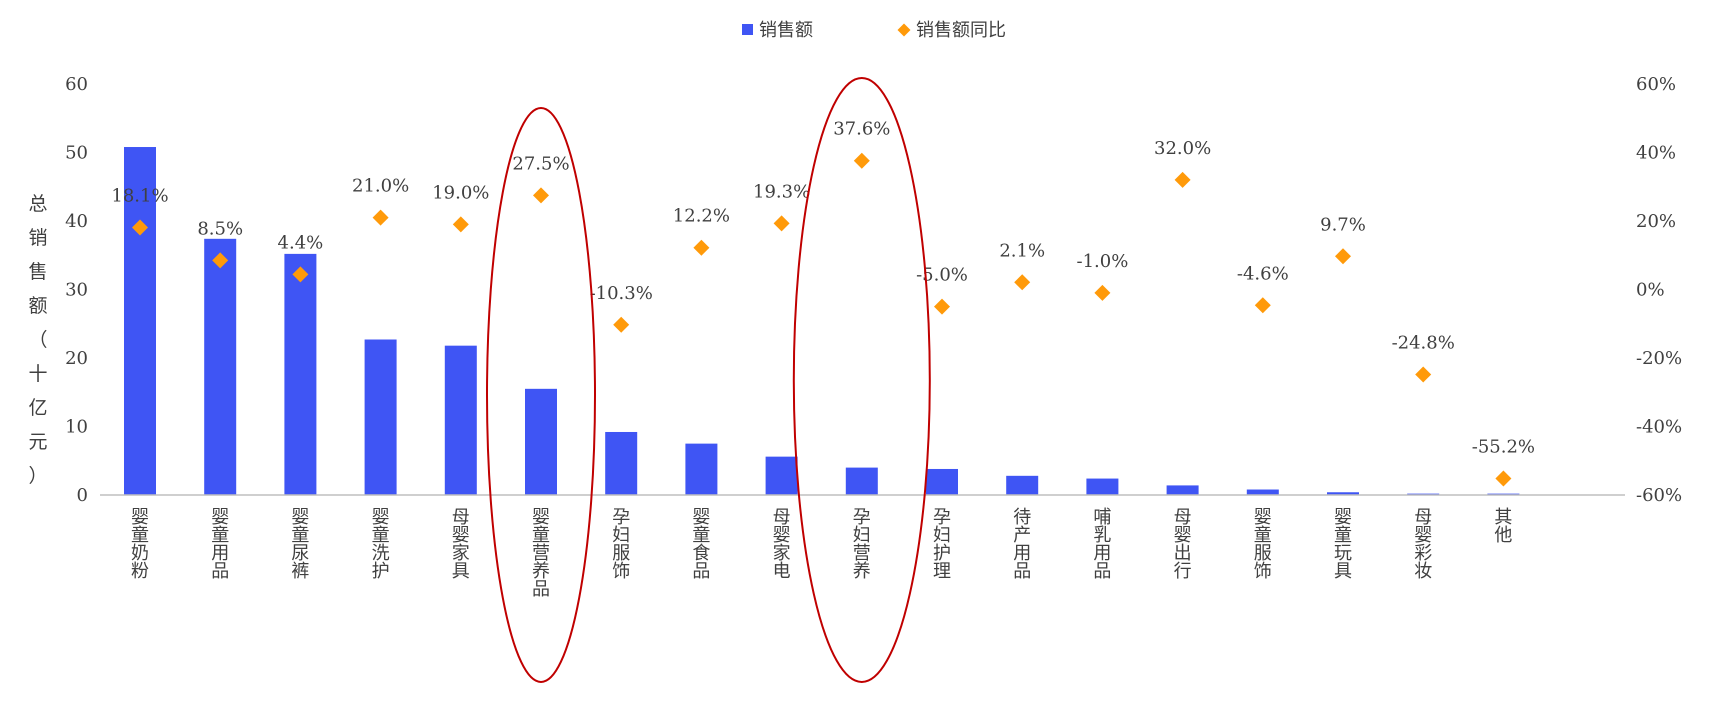 The width and height of the screenshot is (1728, 727). I want to click on y-tick-label: 30, so click(76, 290).